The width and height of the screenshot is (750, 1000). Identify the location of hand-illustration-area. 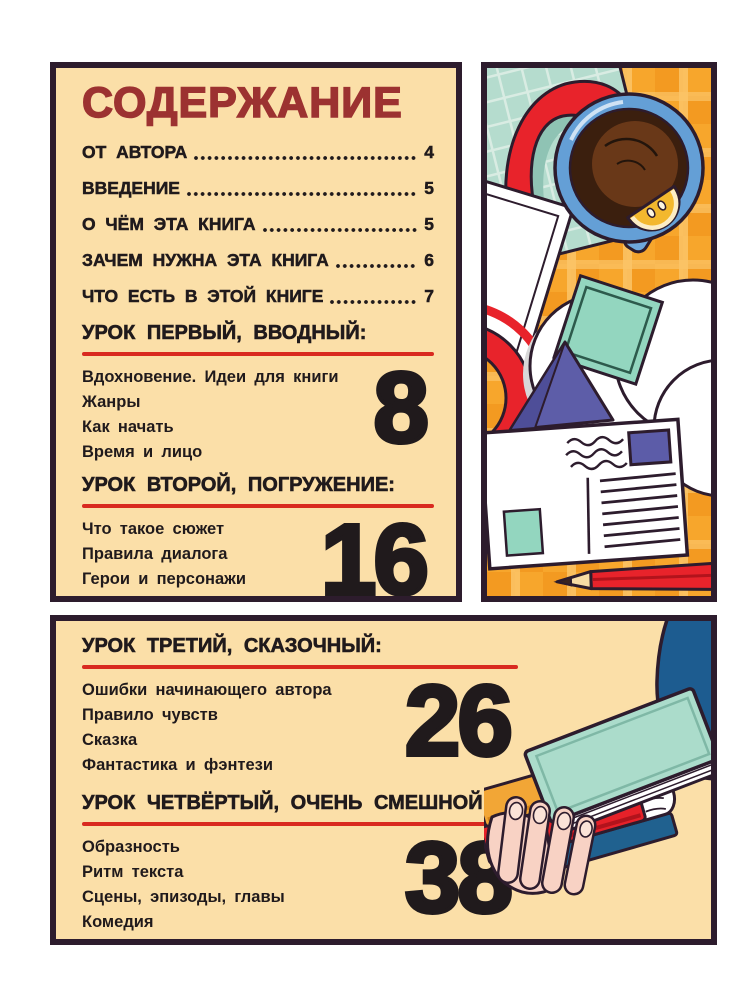
(597, 780).